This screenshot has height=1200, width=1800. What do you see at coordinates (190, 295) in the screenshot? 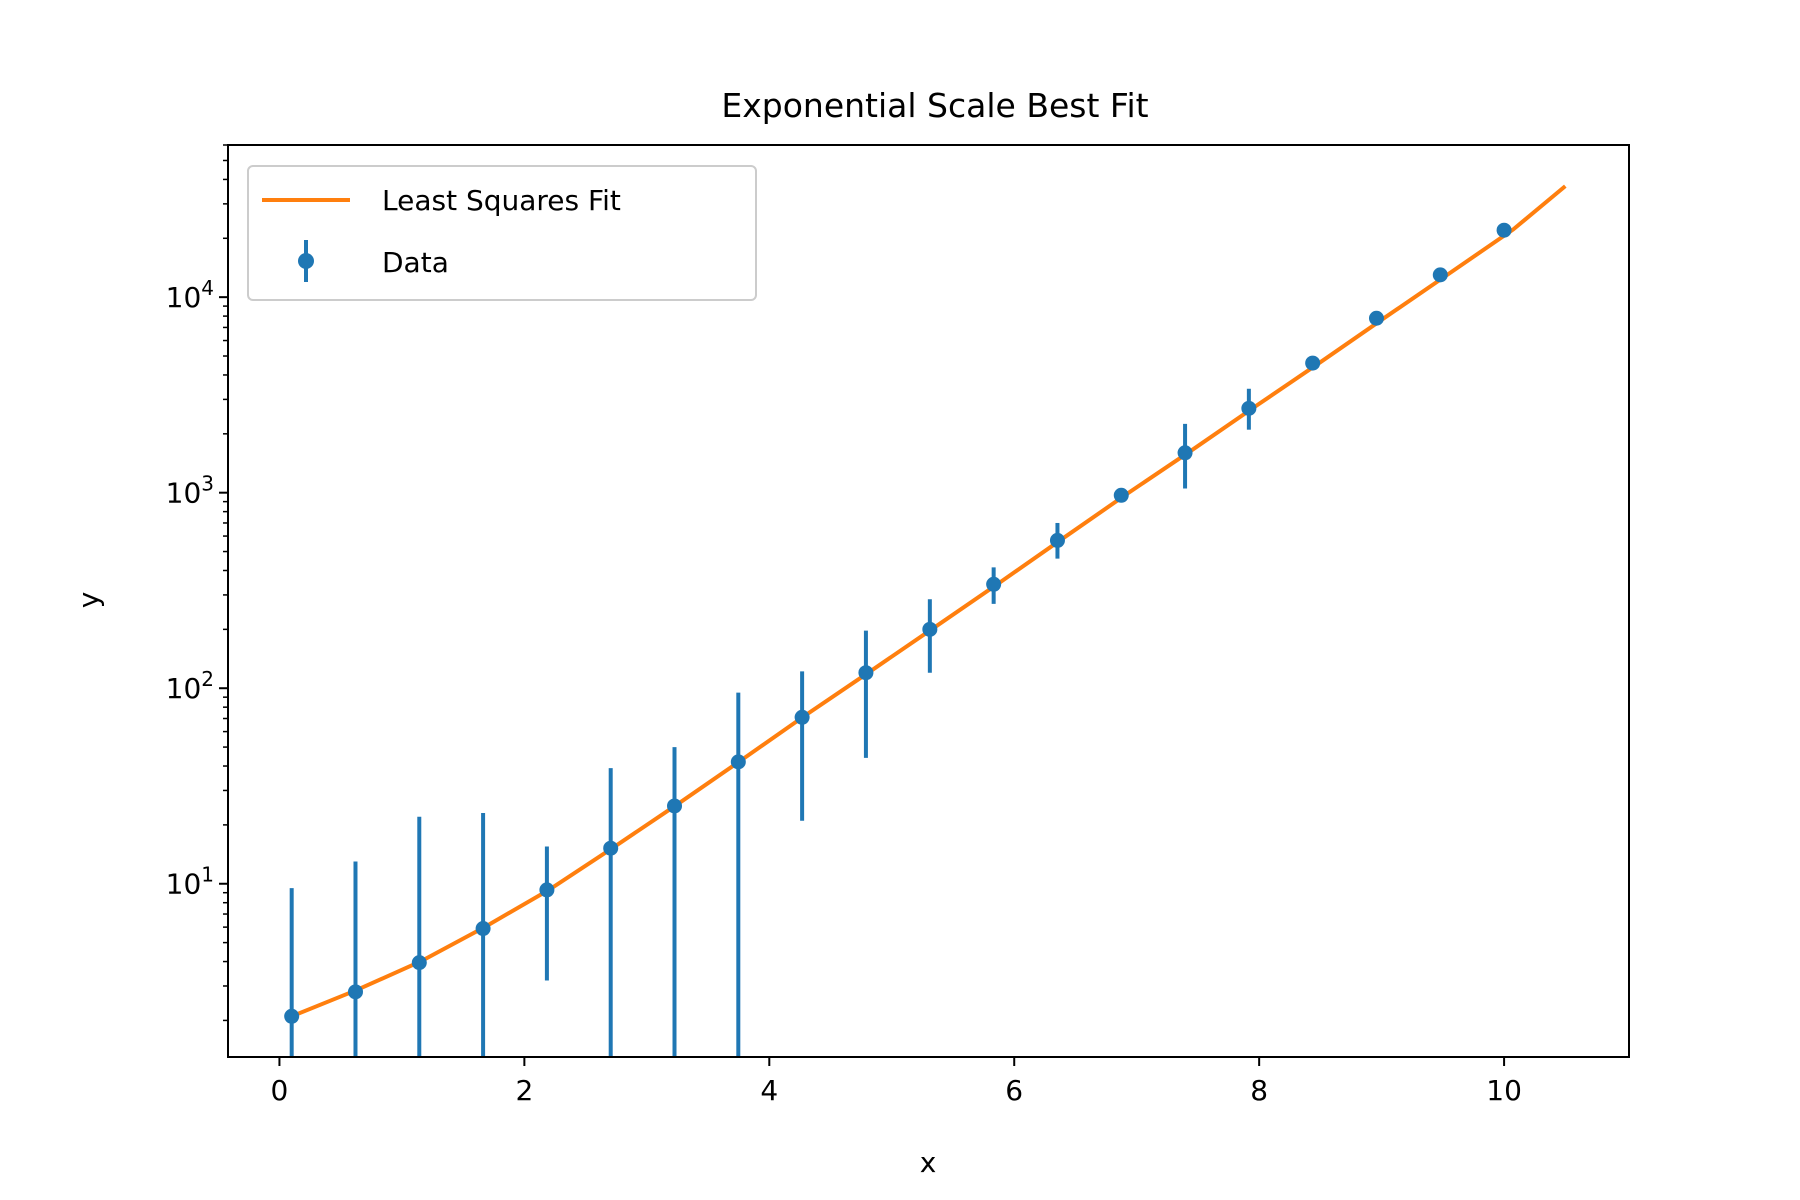
I see `y-tick-label: 10⁴` at bounding box center [190, 295].